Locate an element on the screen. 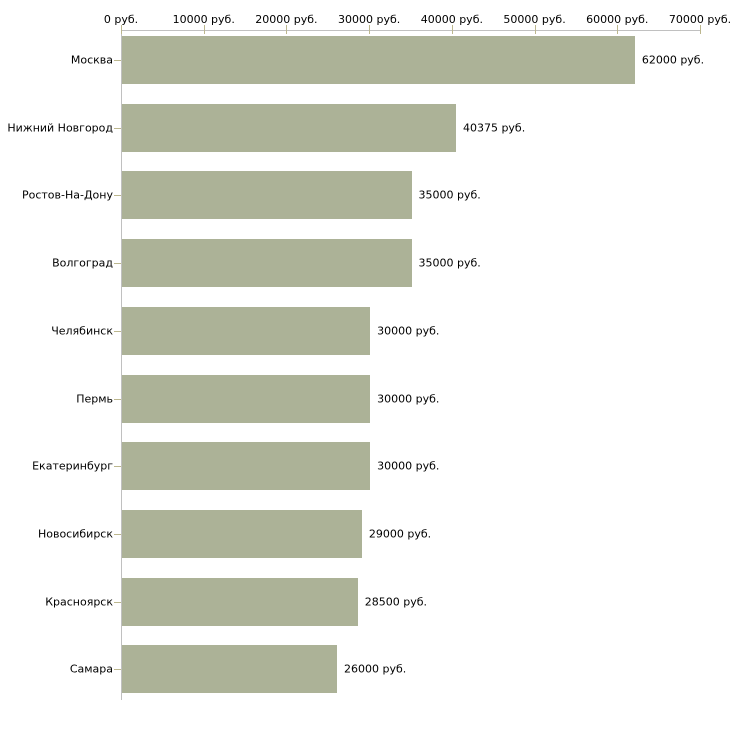  value-label: 62000 руб. is located at coordinates (673, 60).